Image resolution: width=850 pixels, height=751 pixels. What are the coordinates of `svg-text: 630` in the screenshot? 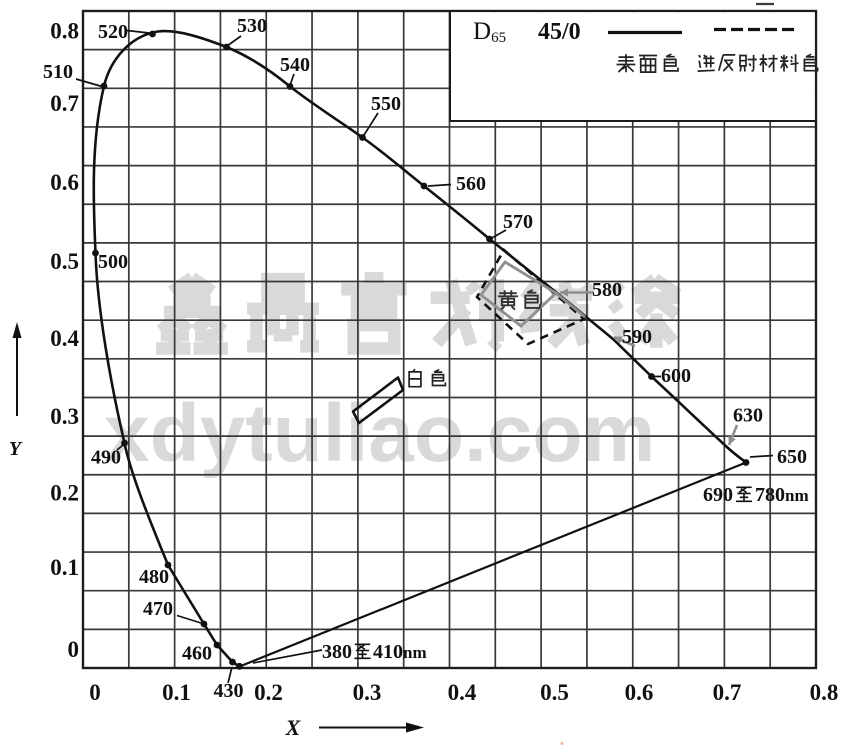 It's located at (748, 416).